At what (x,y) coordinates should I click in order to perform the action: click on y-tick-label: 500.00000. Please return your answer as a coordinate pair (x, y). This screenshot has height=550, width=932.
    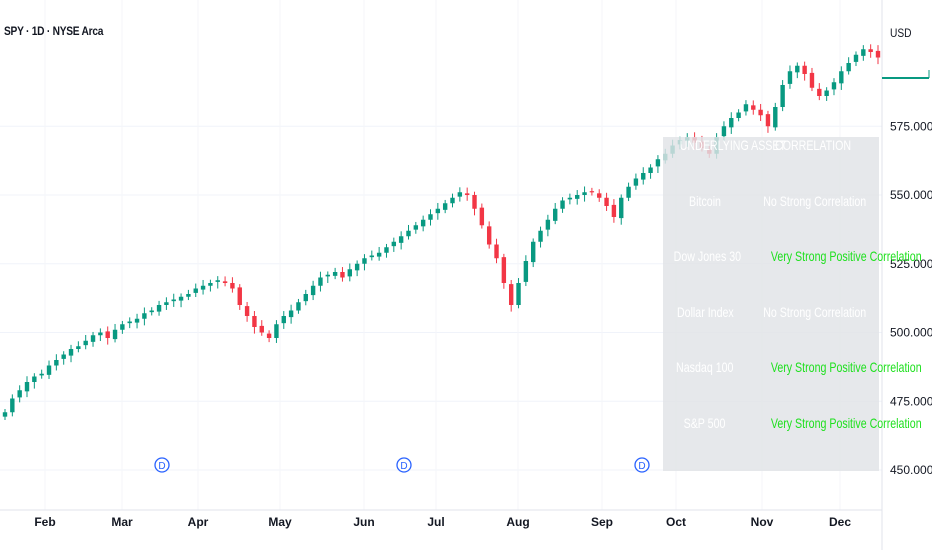
    Looking at the image, I should click on (911, 333).